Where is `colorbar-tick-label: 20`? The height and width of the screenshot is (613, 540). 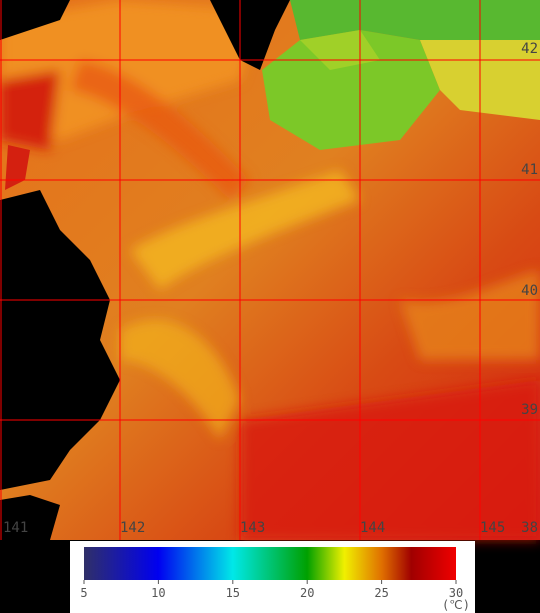
colorbar-tick-label: 20 is located at coordinates (307, 593).